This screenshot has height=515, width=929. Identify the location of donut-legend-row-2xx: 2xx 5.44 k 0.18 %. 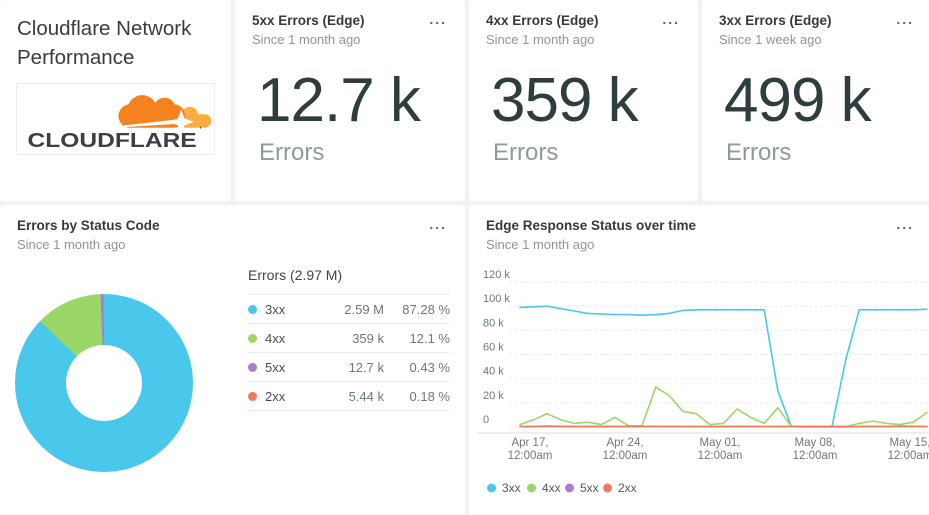
(349, 396).